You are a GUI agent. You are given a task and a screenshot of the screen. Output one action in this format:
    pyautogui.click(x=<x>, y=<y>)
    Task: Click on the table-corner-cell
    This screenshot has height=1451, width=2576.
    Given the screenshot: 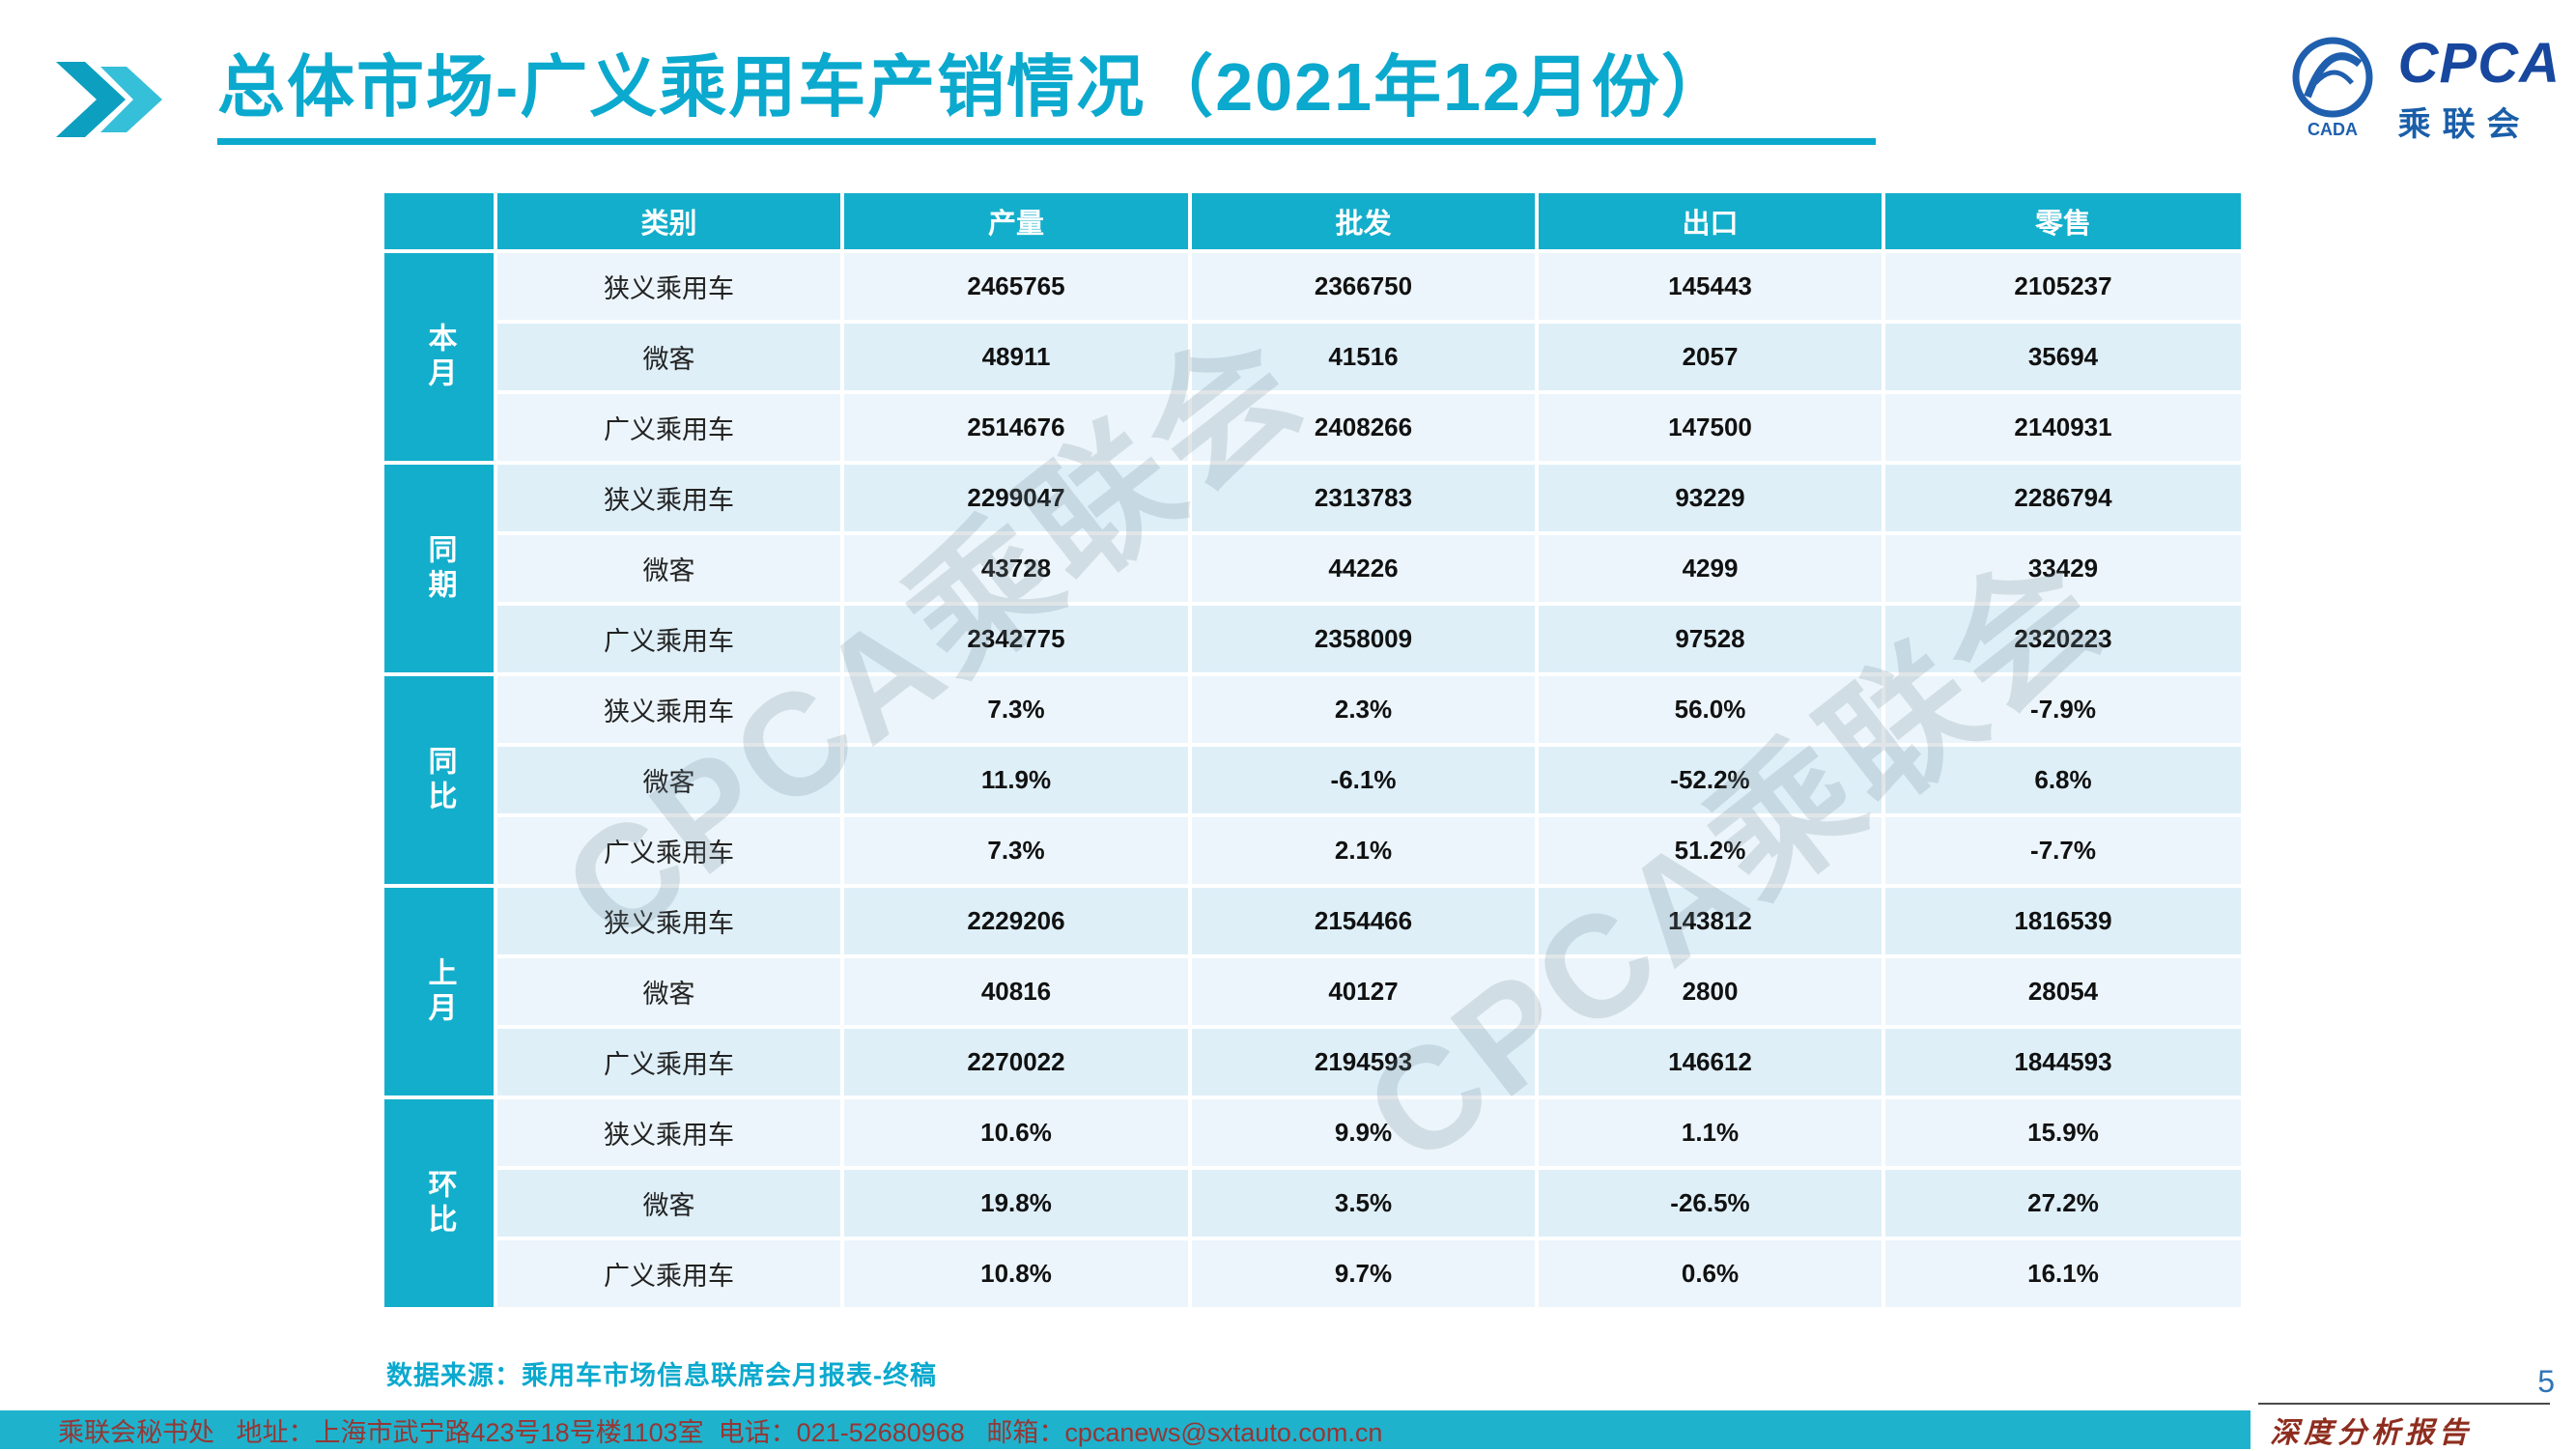 What is the action you would take?
    pyautogui.click(x=439, y=221)
    